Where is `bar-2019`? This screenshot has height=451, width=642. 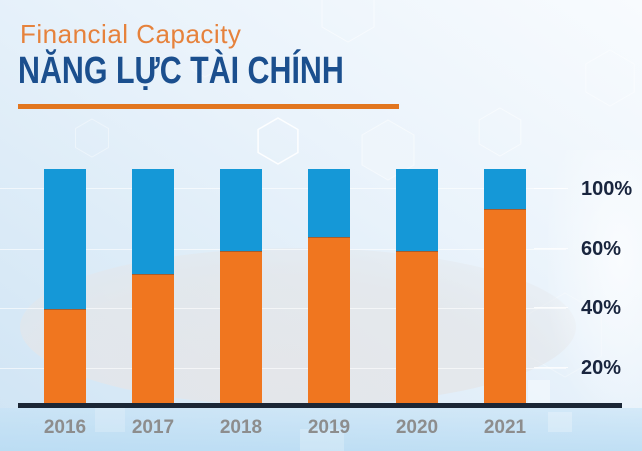
bar-2019 is located at coordinates (329, 286).